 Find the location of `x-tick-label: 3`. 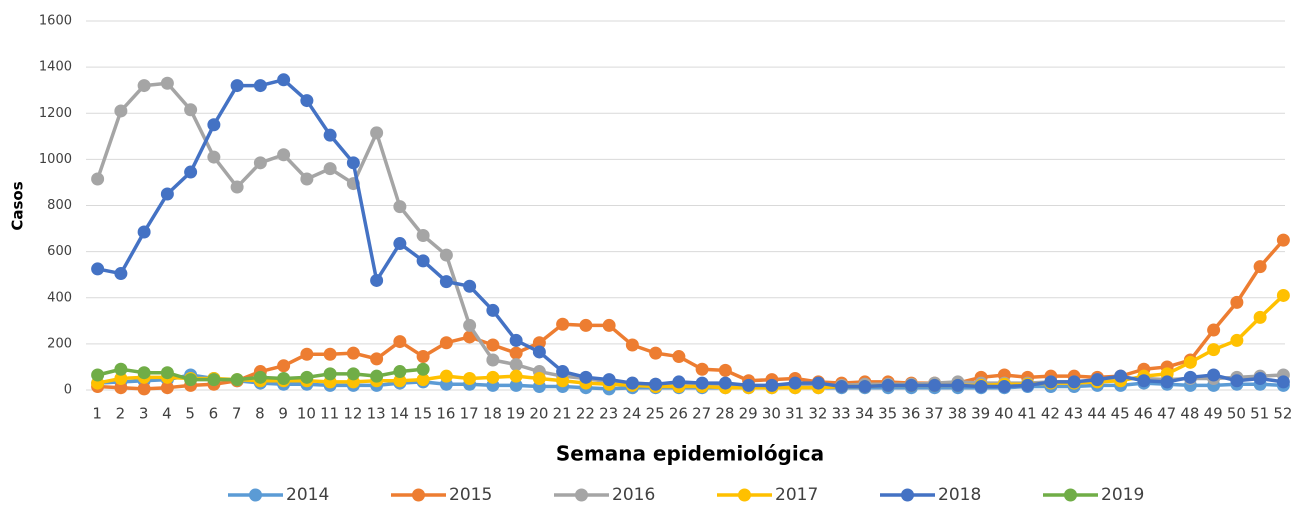

x-tick-label: 3 is located at coordinates (144, 414).